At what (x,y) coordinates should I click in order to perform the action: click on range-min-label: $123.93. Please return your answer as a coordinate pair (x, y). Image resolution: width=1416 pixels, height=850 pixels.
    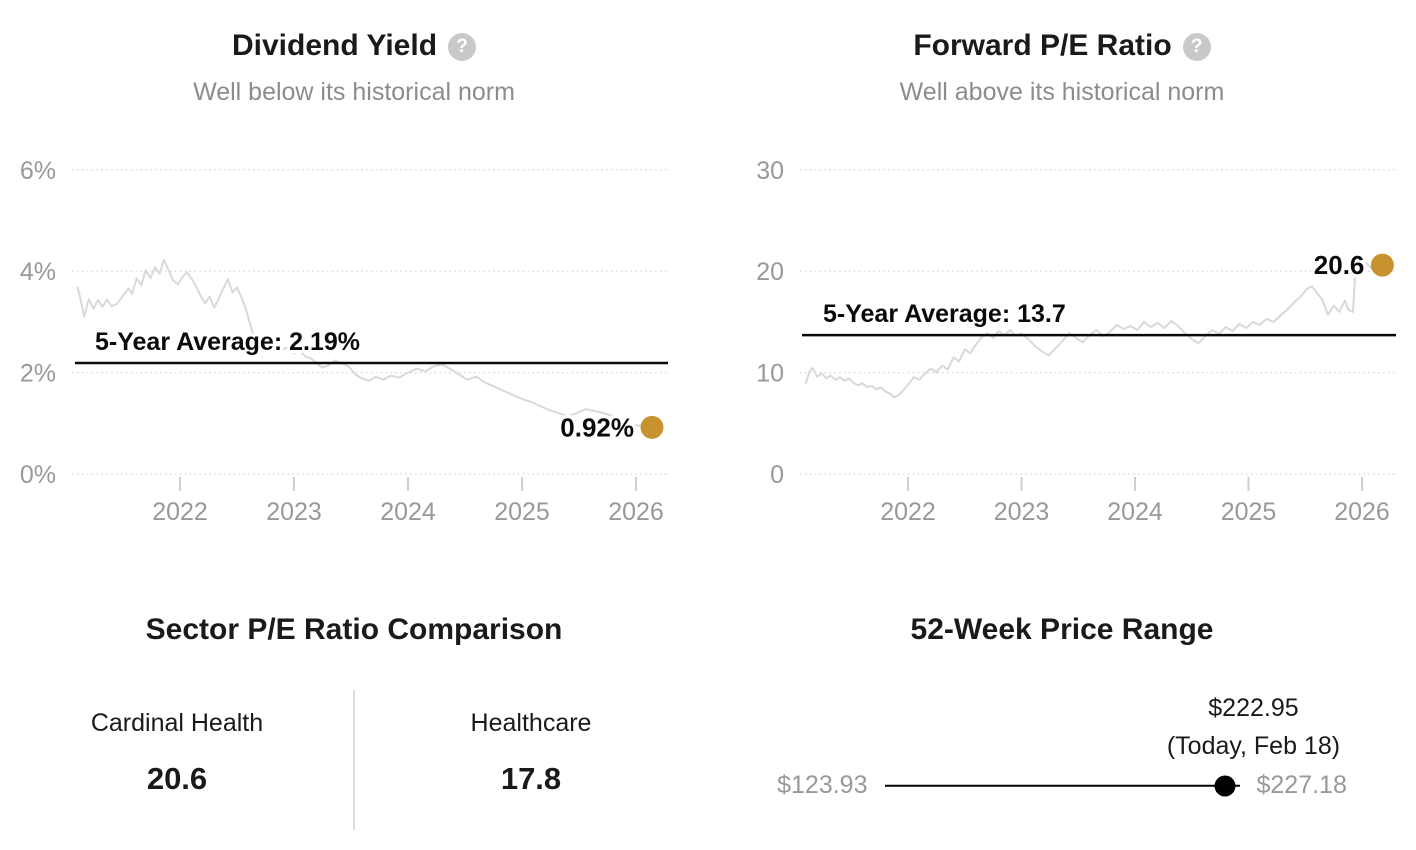
    Looking at the image, I should click on (822, 785).